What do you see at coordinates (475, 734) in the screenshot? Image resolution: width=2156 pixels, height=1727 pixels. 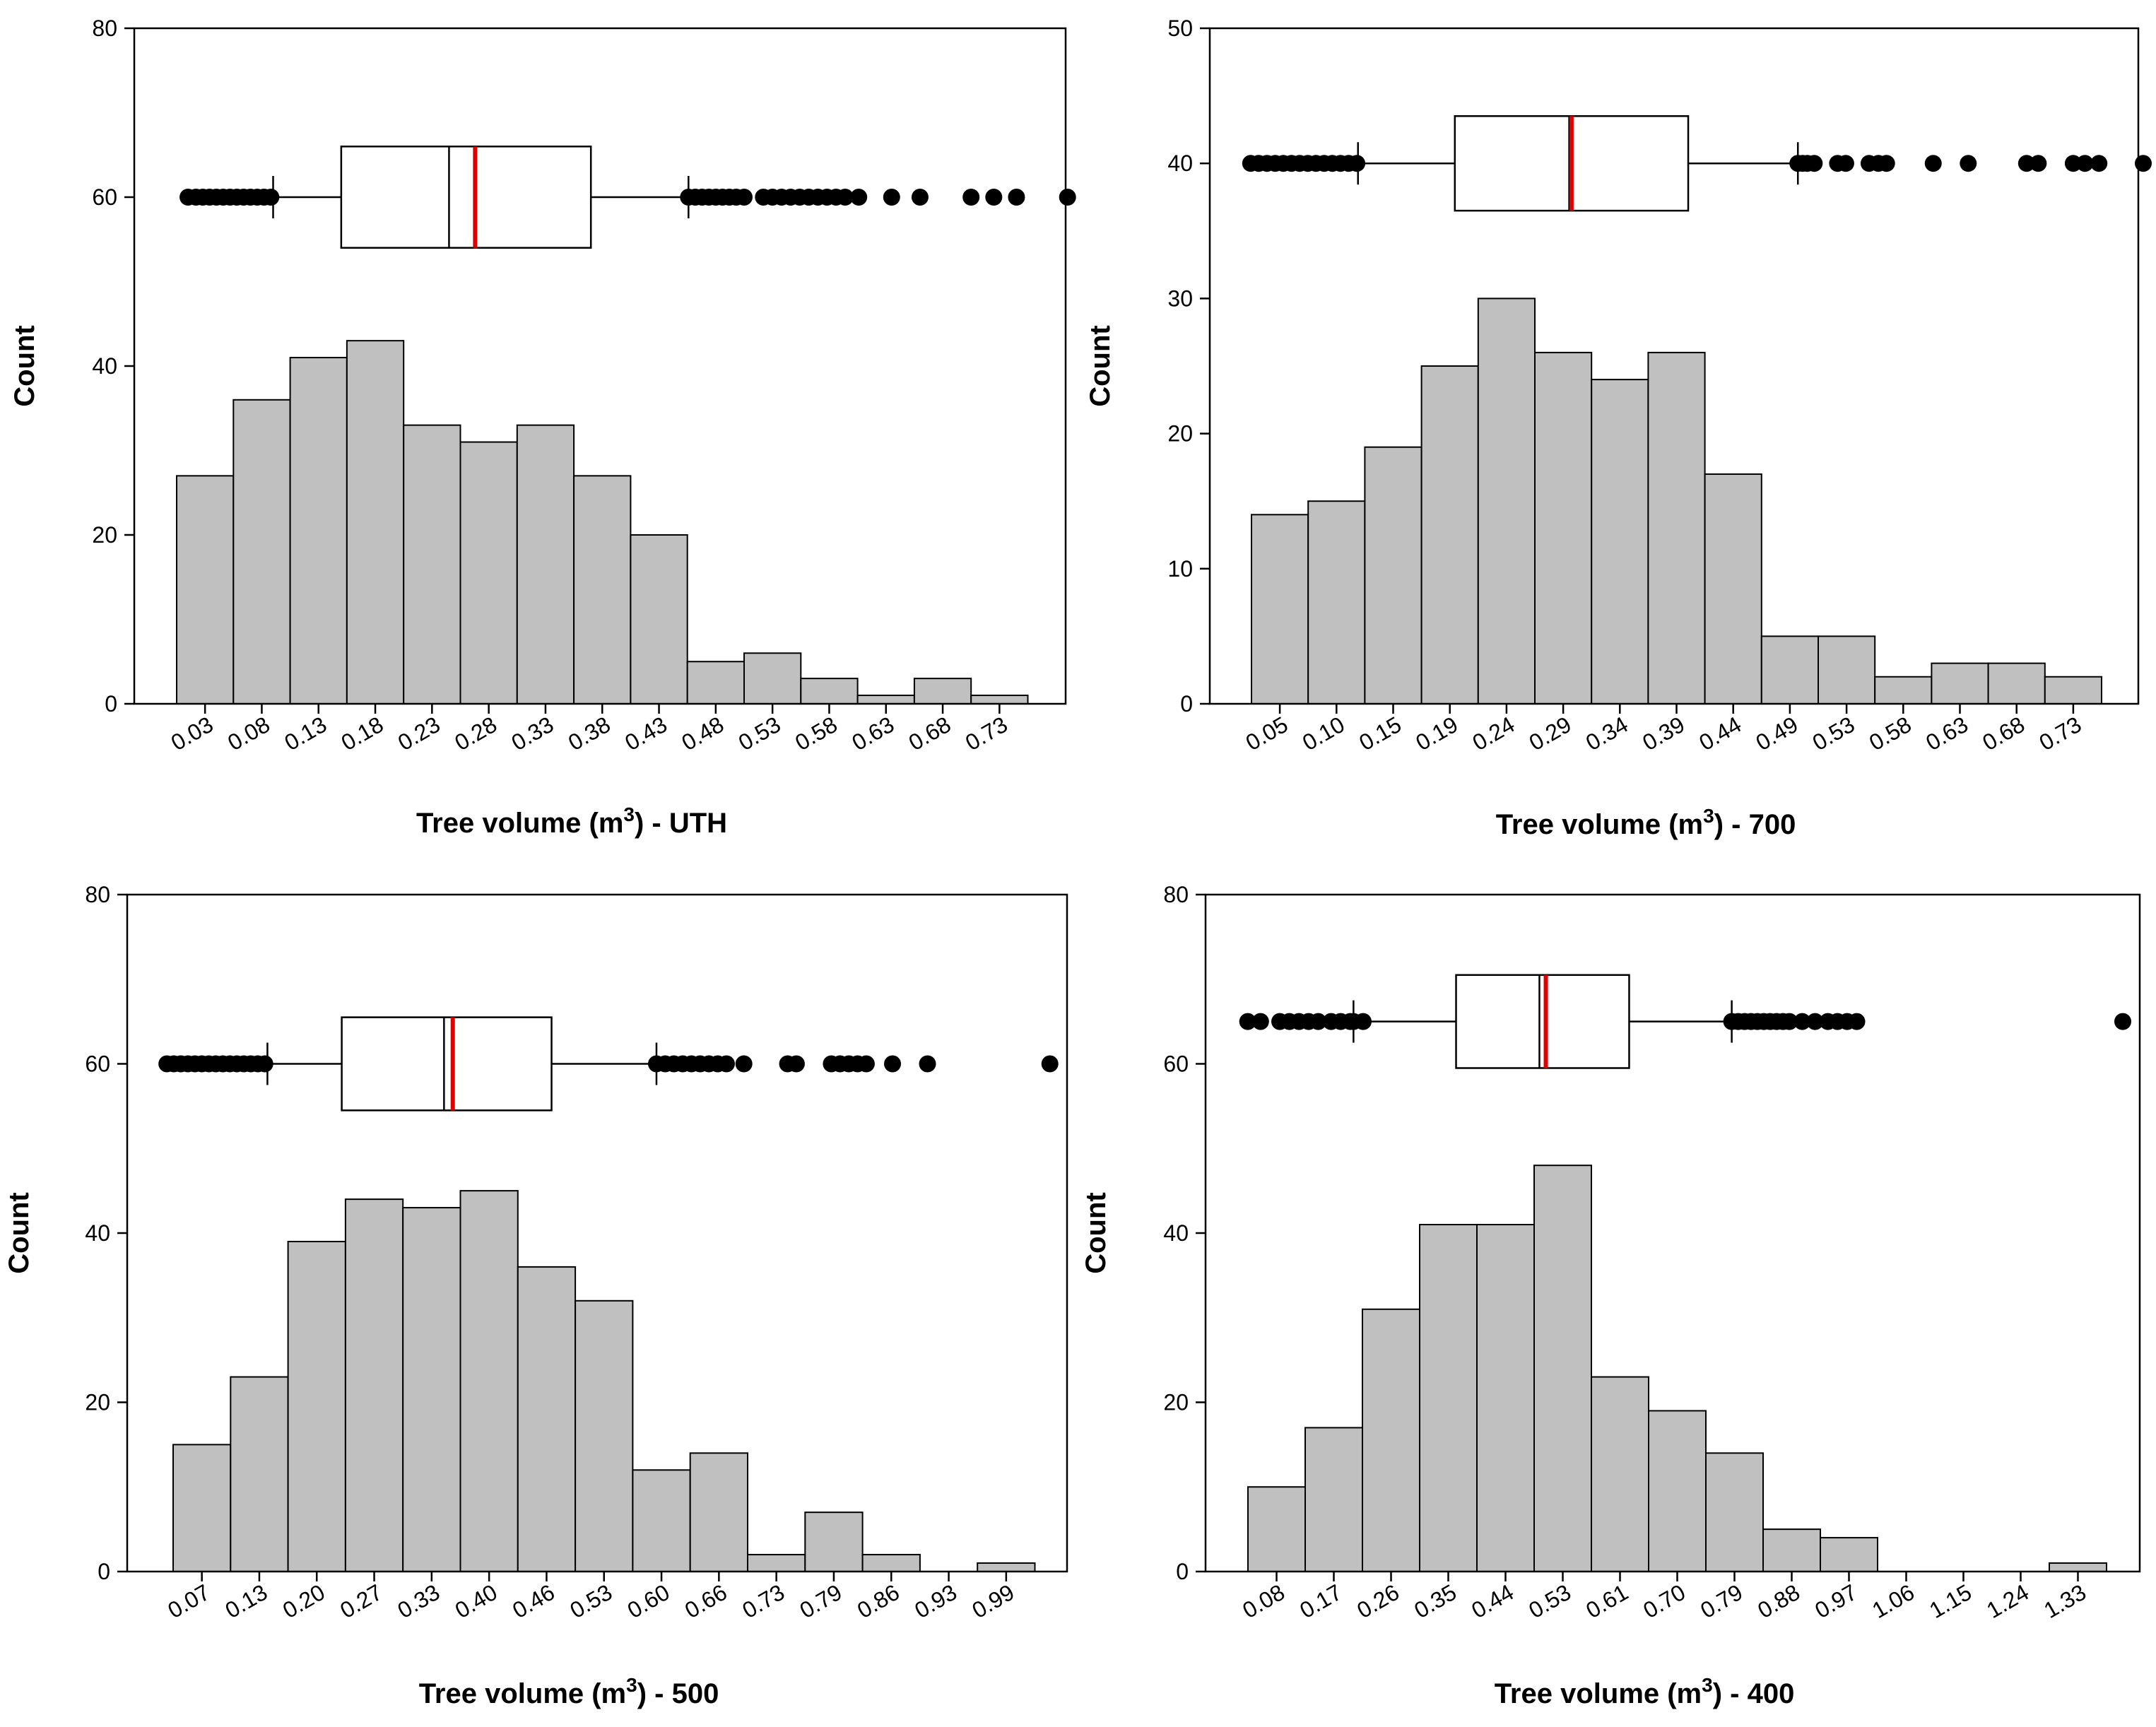 I see `x-tick-label: 0.28` at bounding box center [475, 734].